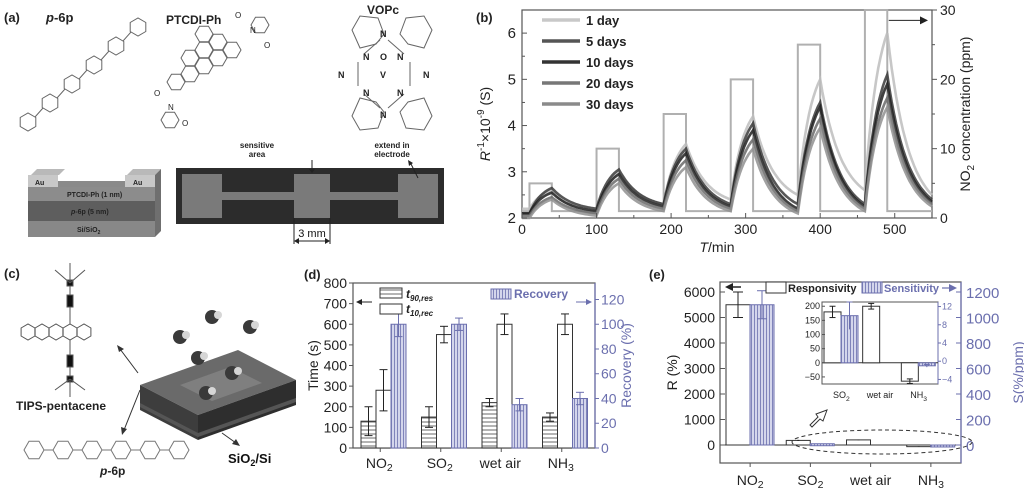 This screenshot has width=1024, height=490. What do you see at coordinates (336, 407) in the screenshot?
I see `y-tick-label: 200` at bounding box center [336, 407].